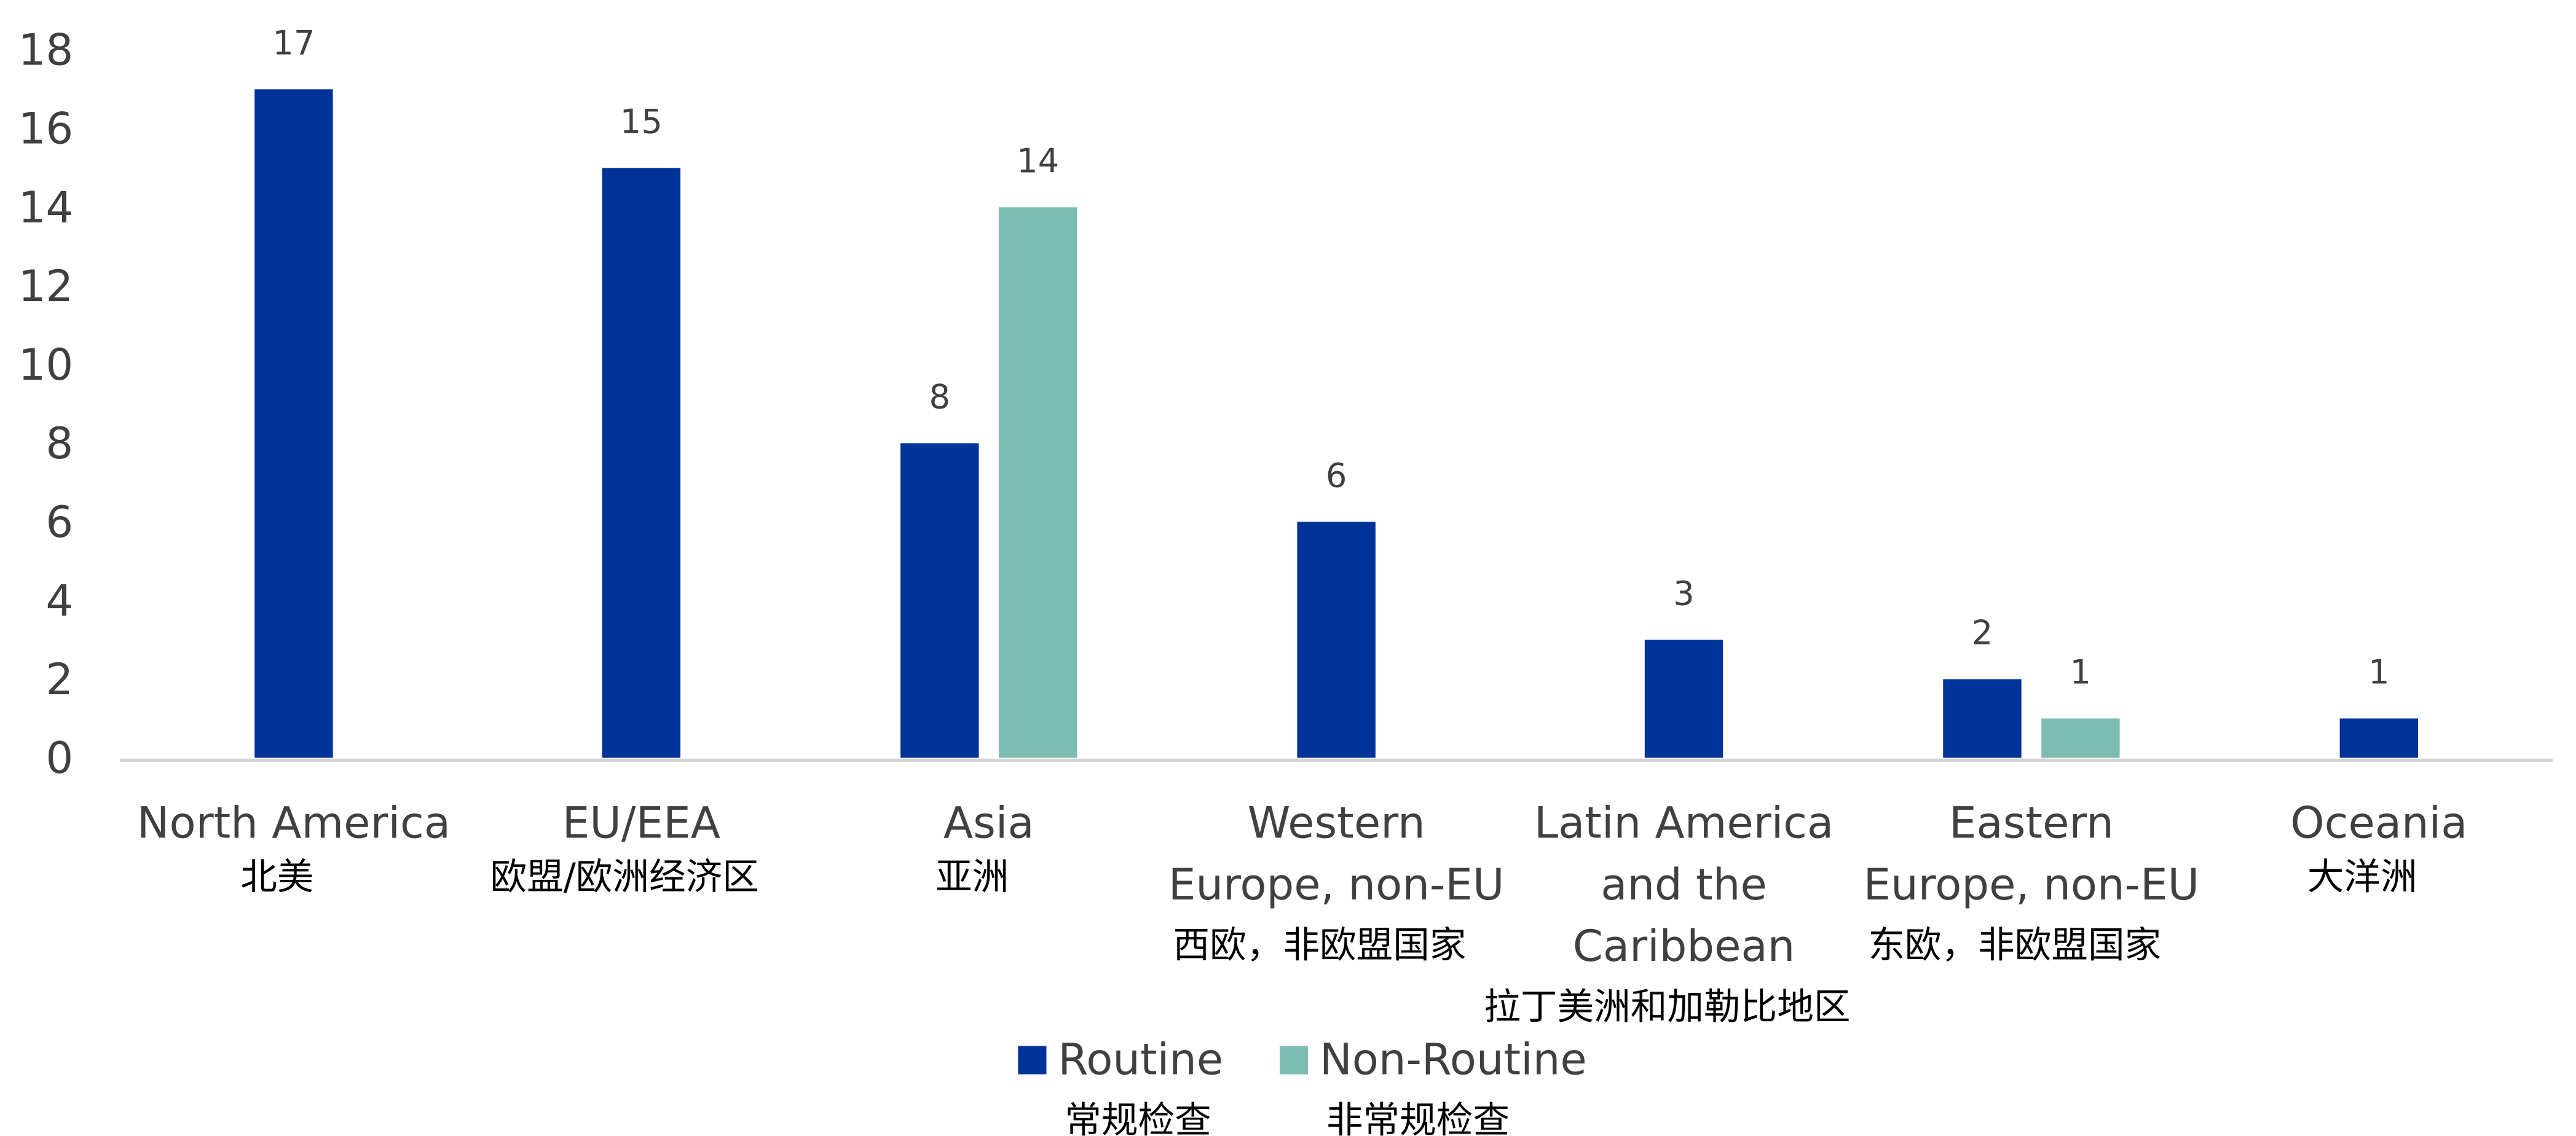 The image size is (2576, 1136). Describe the element at coordinates (989, 823) in the screenshot. I see `x-tick-label: Asia` at that location.